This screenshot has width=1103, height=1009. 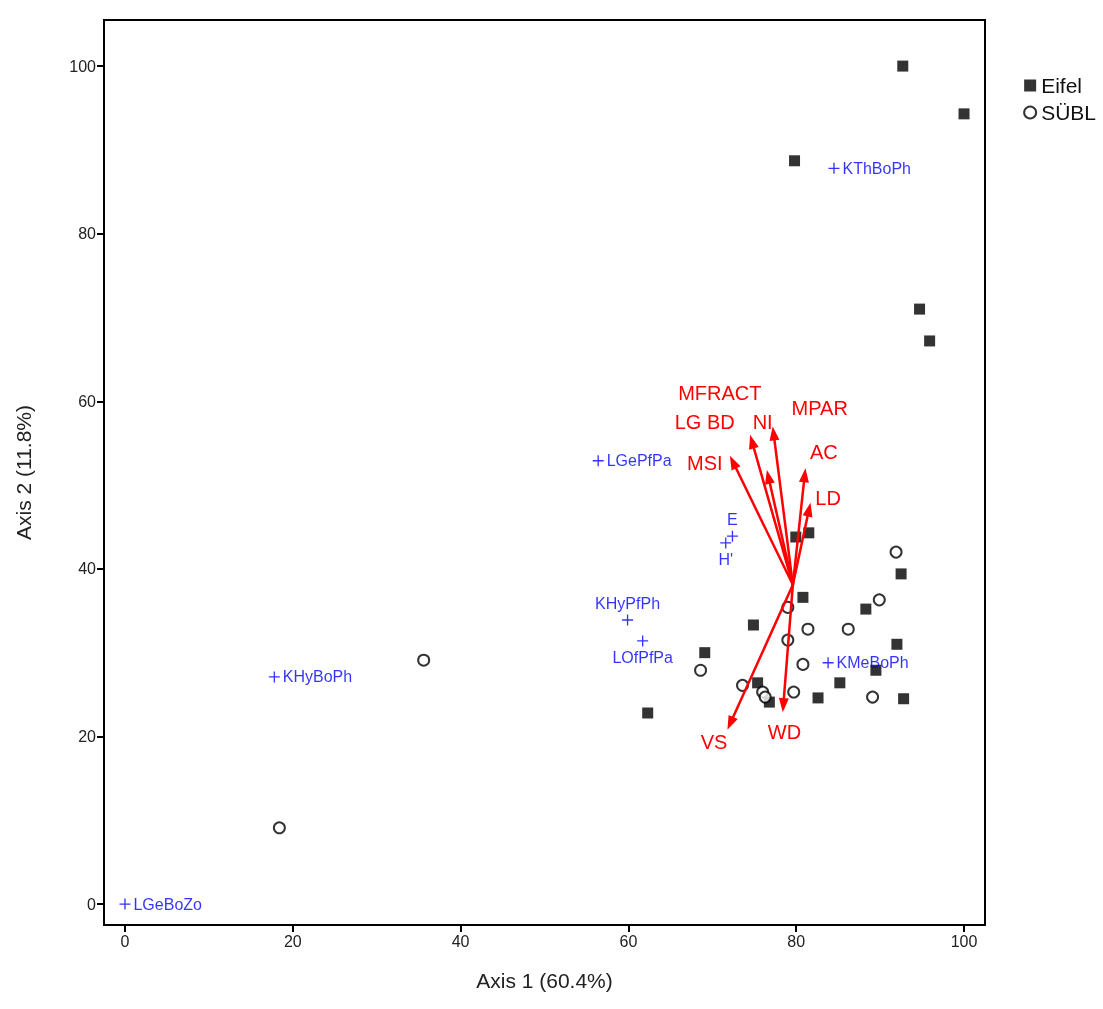 What do you see at coordinates (168, 904) in the screenshot?
I see `series-label: LGeBoZo` at bounding box center [168, 904].